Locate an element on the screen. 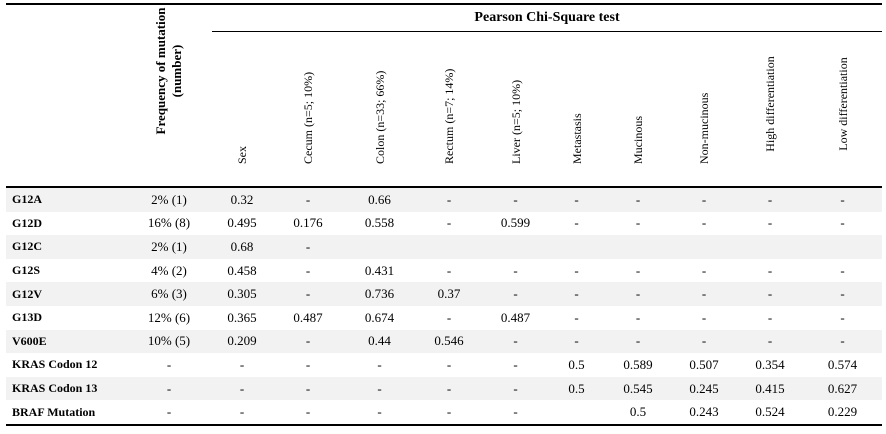  row-label: G12S is located at coordinates (26, 270).